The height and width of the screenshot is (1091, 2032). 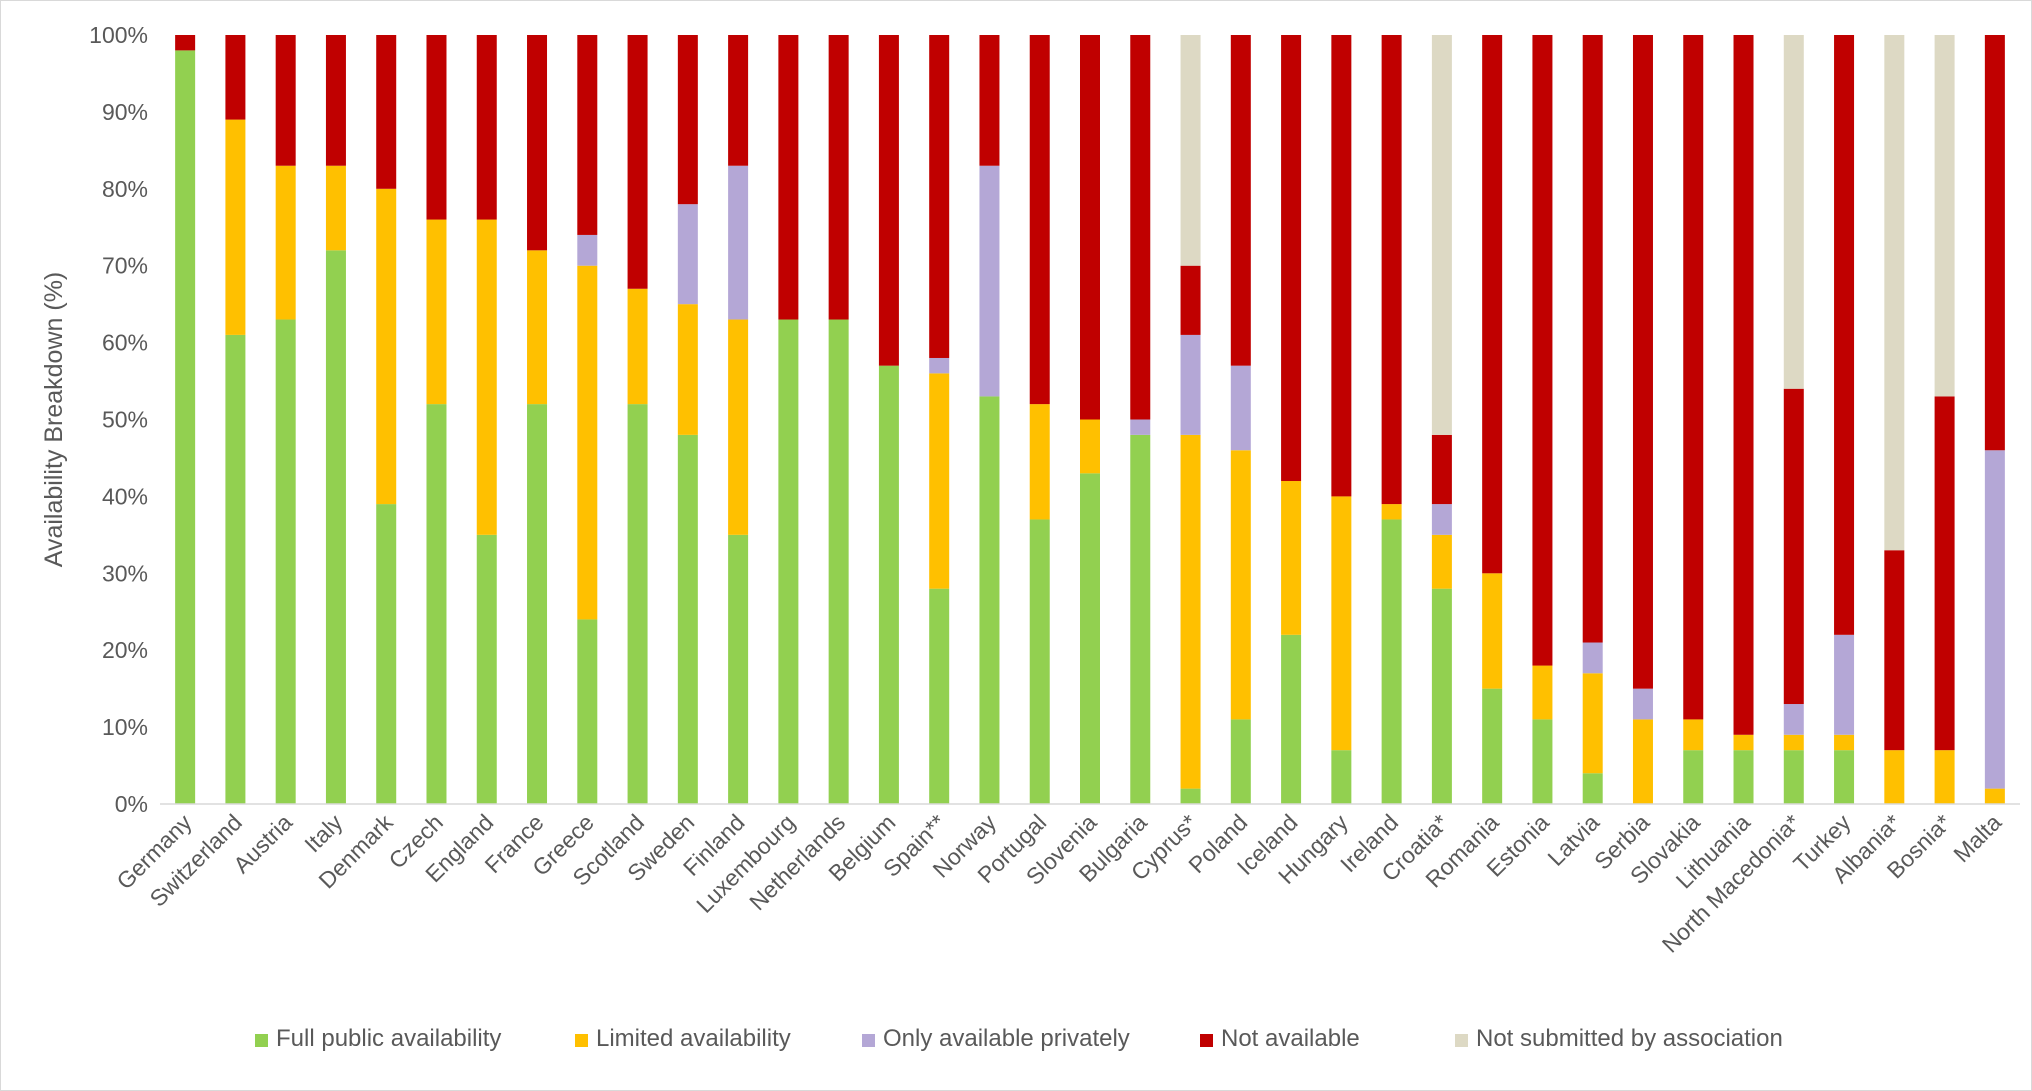 I want to click on legend-label: Not submitted by association, so click(x=1629, y=1038).